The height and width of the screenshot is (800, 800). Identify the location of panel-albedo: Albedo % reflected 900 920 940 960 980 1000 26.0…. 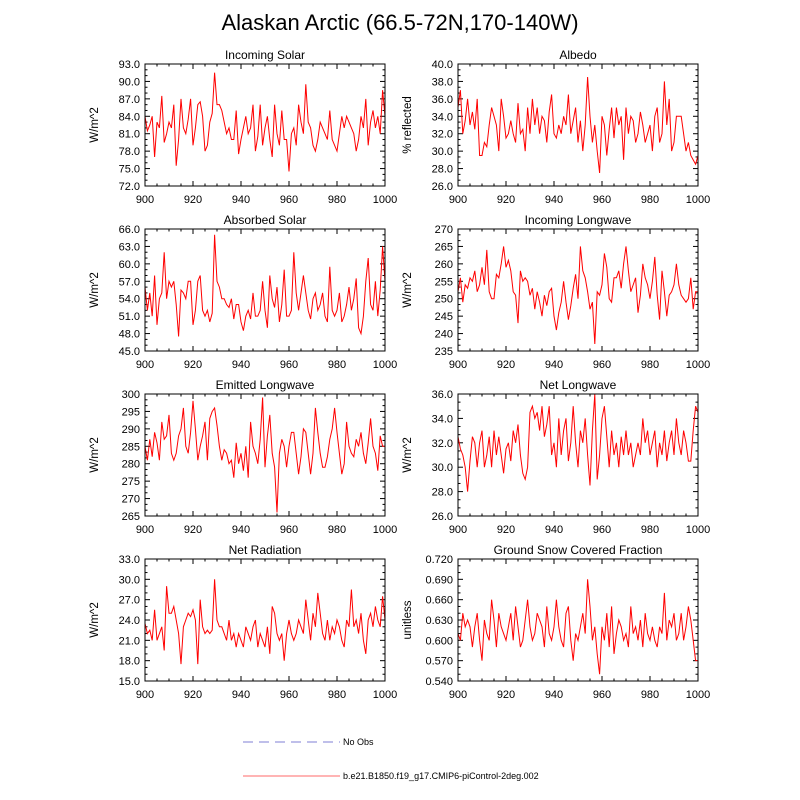
(556, 127).